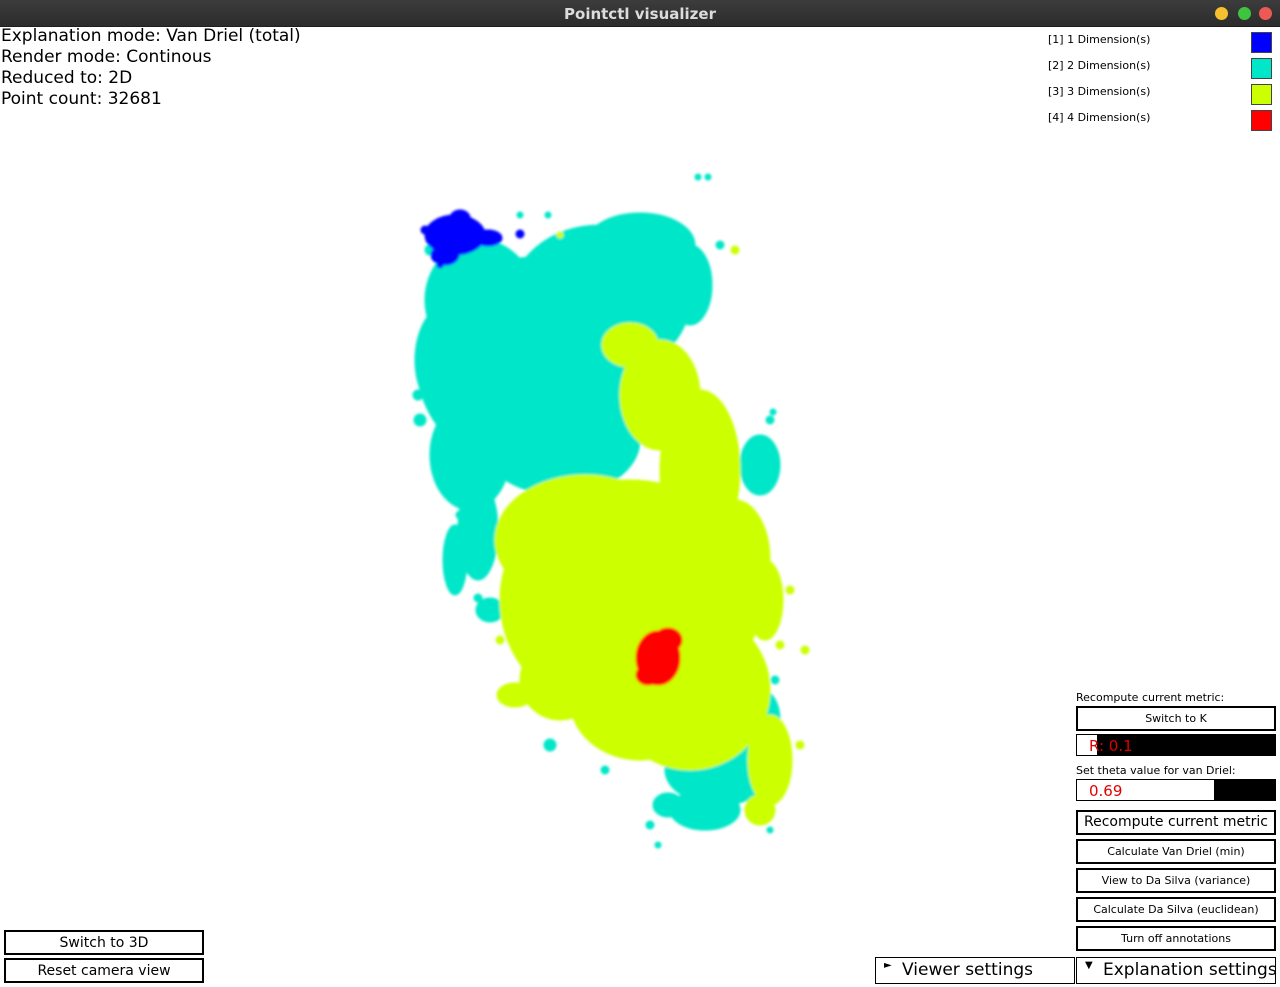  What do you see at coordinates (1265, 13) in the screenshot?
I see `close-button` at bounding box center [1265, 13].